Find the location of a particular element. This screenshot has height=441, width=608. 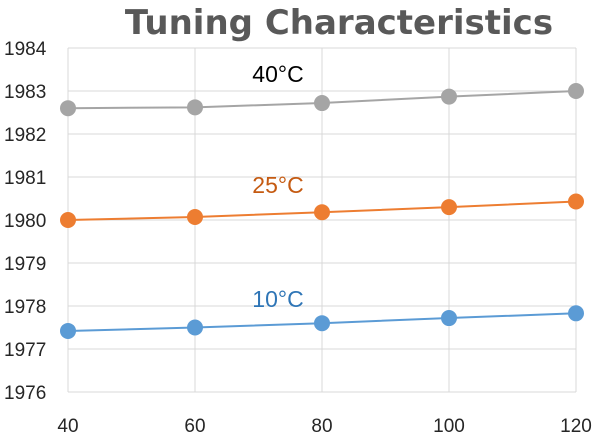

y-tick-label: 1981 is located at coordinates (25, 178).